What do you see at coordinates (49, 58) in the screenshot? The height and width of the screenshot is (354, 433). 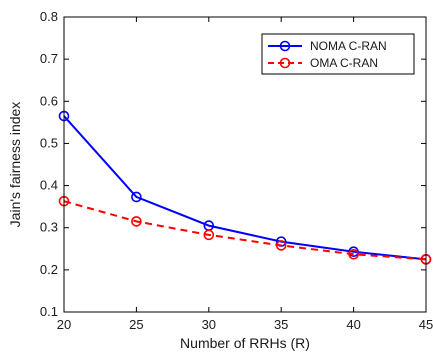 I see `y-tick-label: 0.7` at bounding box center [49, 58].